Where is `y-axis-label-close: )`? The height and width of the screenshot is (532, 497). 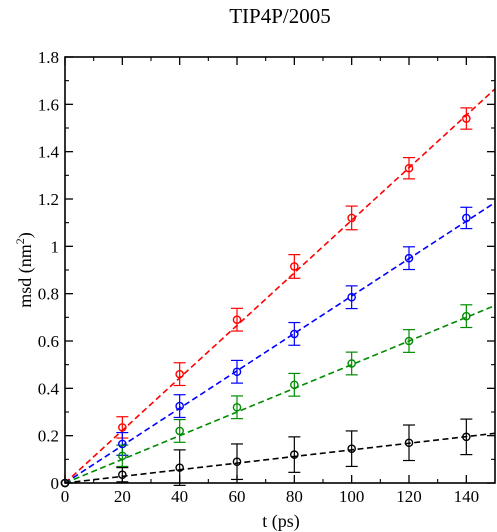
y-axis-label-close: ) is located at coordinates (25, 235).